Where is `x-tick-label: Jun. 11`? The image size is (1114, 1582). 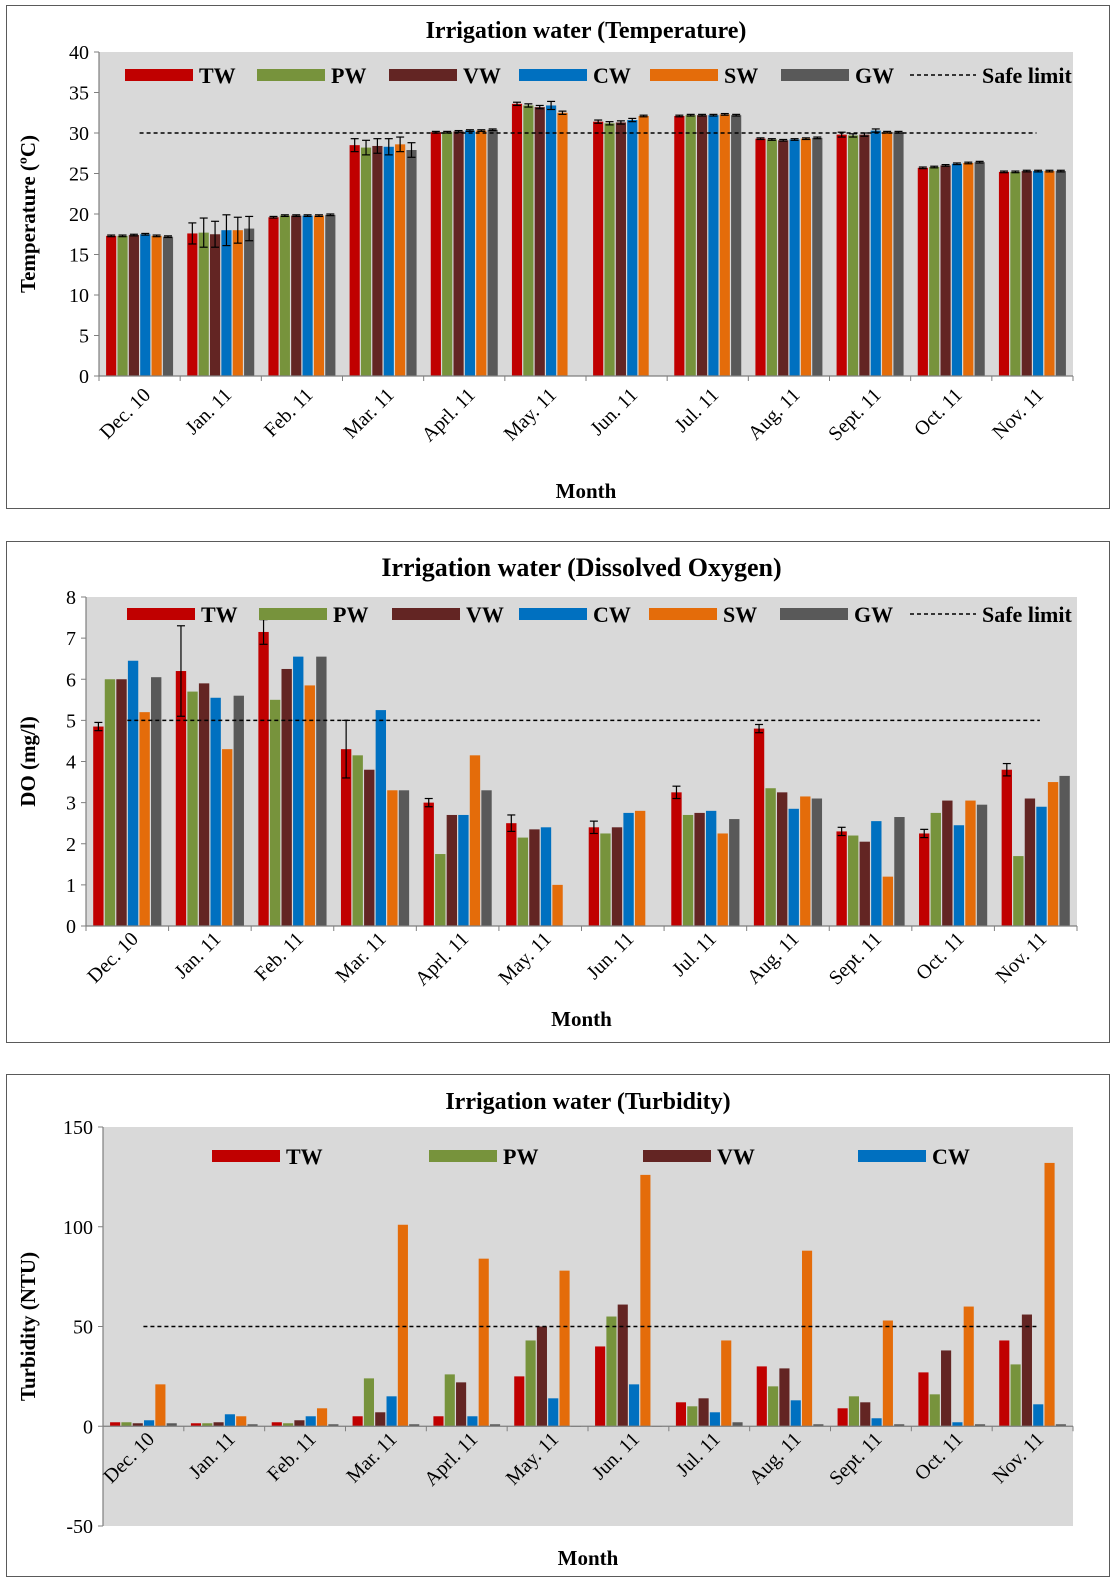
x-tick-label: Jun. 11 is located at coordinates (610, 956).